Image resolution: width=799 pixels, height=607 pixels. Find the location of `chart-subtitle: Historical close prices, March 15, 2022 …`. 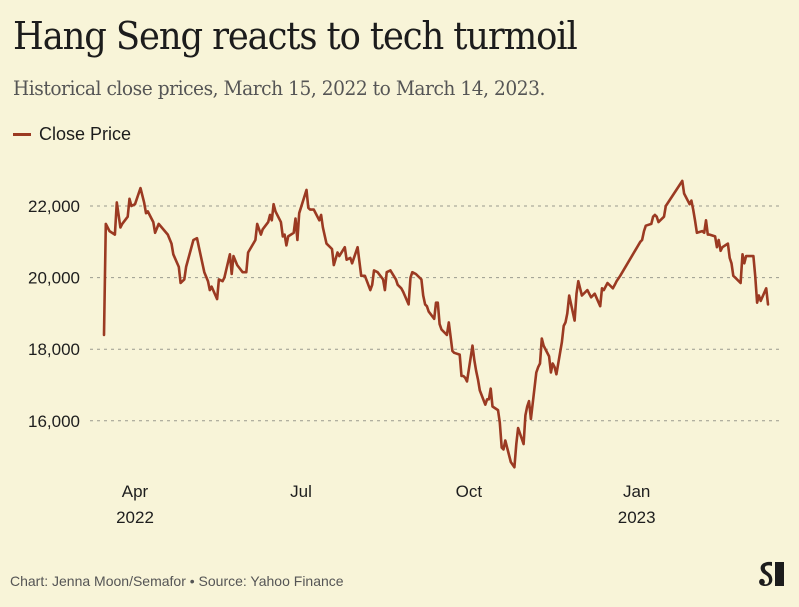

chart-subtitle: Historical close prices, March 15, 2022 … is located at coordinates (279, 88).